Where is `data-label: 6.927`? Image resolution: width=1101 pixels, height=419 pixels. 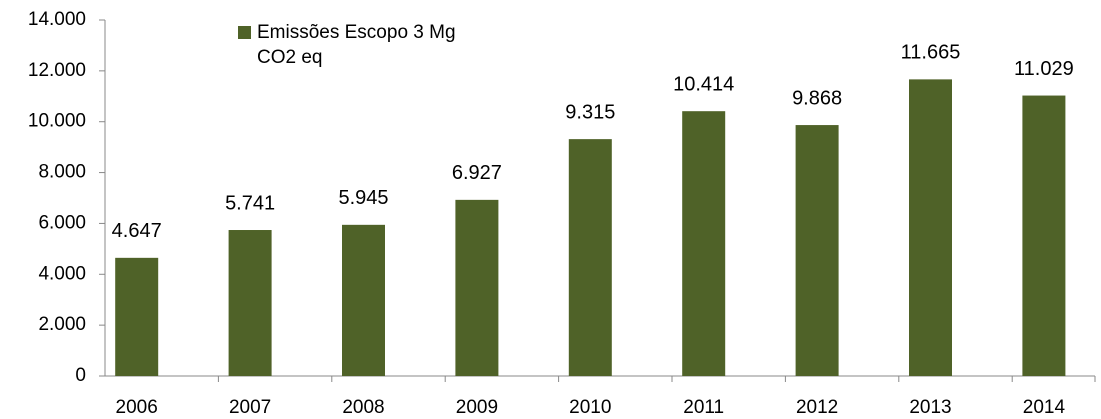
data-label: 6.927 is located at coordinates (477, 173).